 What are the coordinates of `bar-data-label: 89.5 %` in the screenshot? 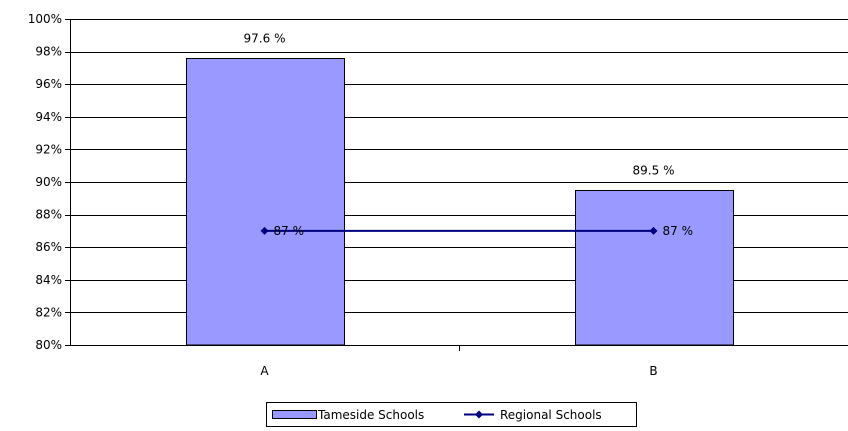 It's located at (654, 171).